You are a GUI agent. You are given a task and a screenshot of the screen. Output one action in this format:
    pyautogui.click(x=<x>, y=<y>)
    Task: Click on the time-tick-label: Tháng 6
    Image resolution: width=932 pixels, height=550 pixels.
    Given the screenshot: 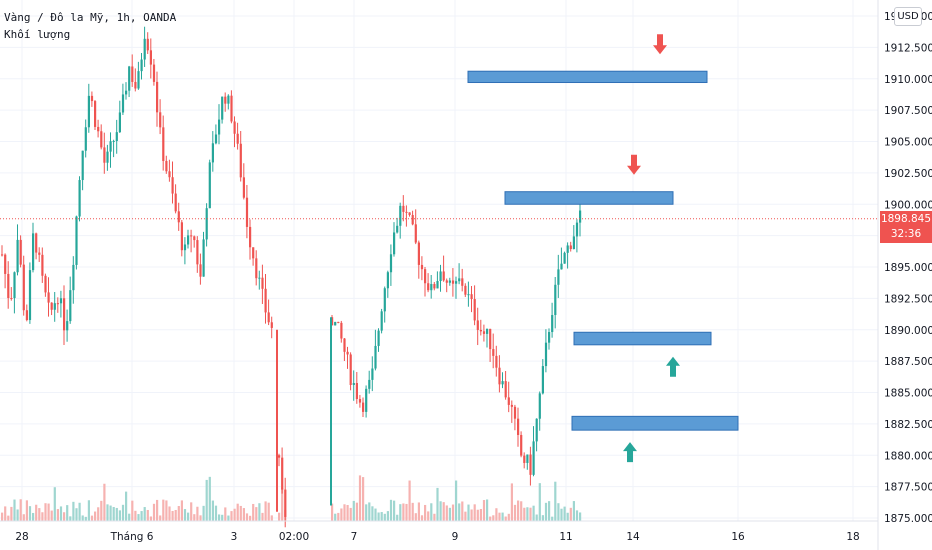 What is the action you would take?
    pyautogui.click(x=132, y=537)
    